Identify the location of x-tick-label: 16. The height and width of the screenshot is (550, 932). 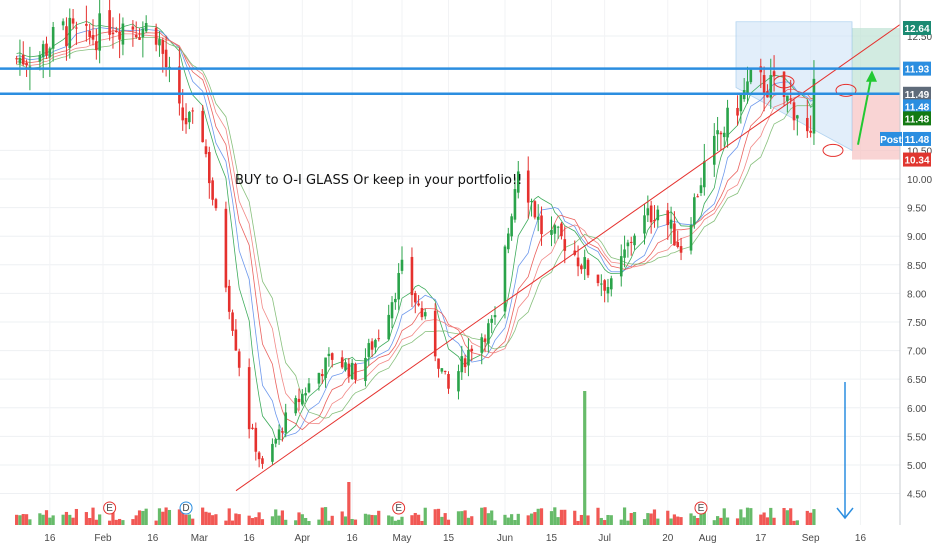
(50, 538).